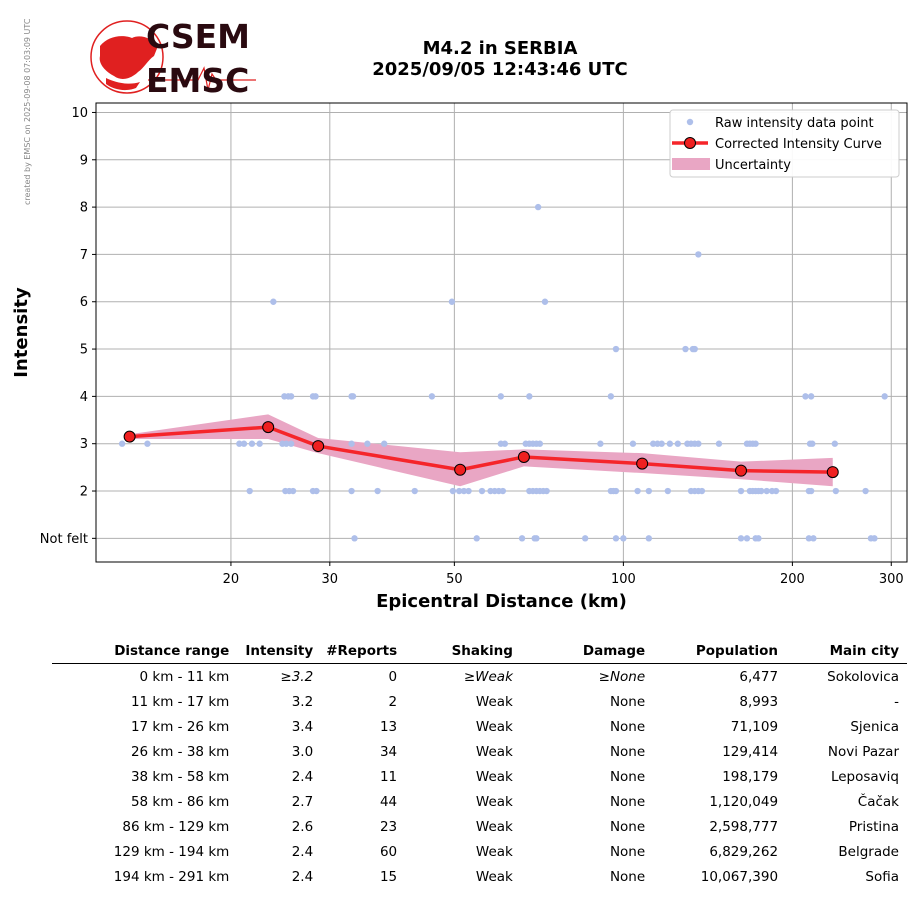  Describe the element at coordinates (479, 726) in the screenshot. I see `table-row: 17 km - 26 km 3.4 13 Weak None 71,109 Sjenica` at that location.